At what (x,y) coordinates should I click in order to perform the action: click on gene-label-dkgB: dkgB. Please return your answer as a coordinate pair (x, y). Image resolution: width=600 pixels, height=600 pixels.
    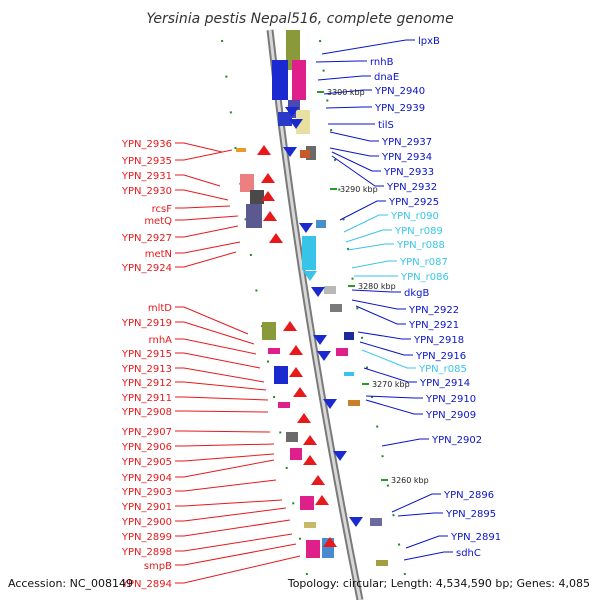
    Looking at the image, I should click on (416, 293).